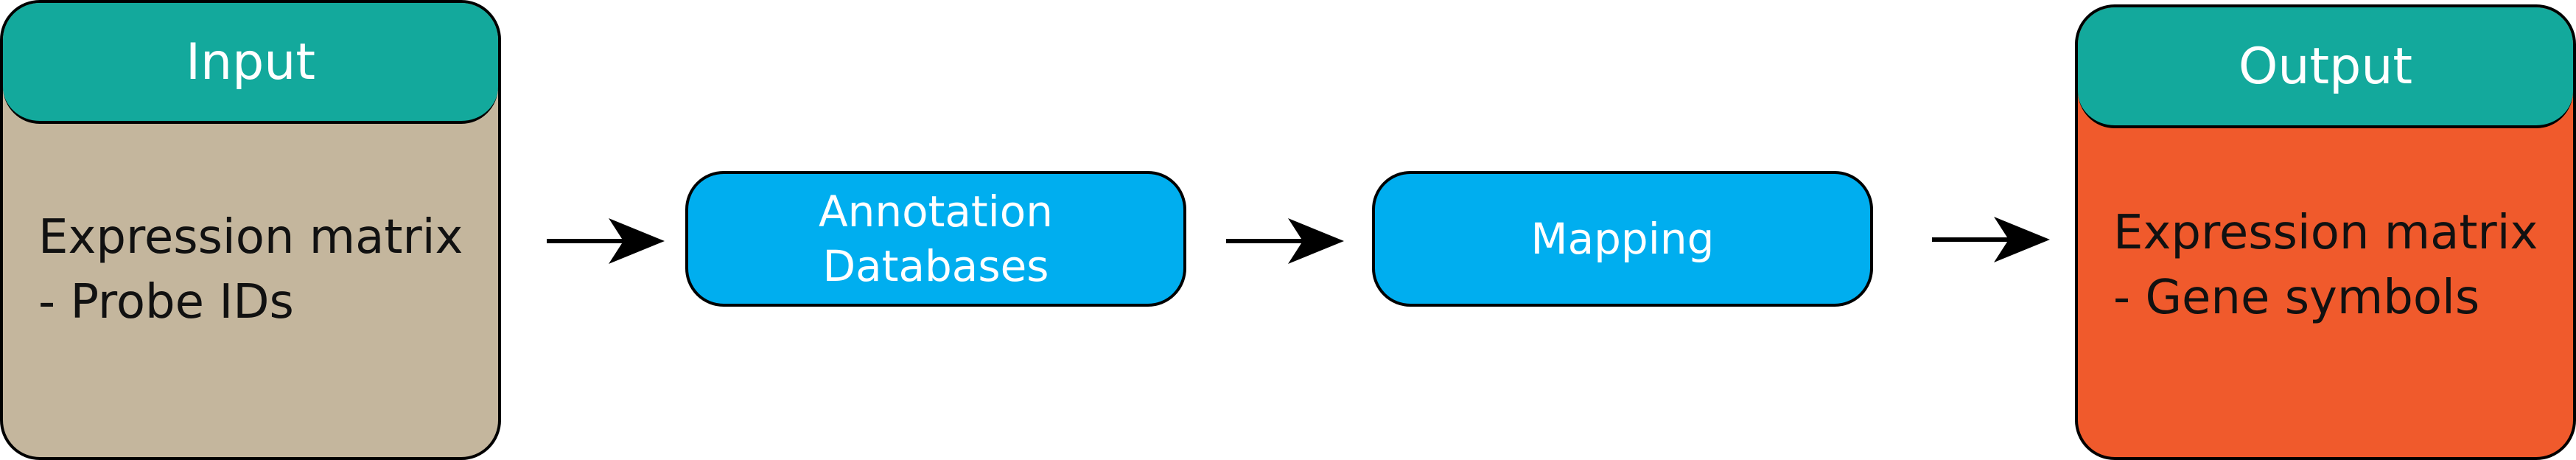 The height and width of the screenshot is (460, 2576). What do you see at coordinates (936, 212) in the screenshot?
I see `annotation-databases-line-1: Annotation` at bounding box center [936, 212].